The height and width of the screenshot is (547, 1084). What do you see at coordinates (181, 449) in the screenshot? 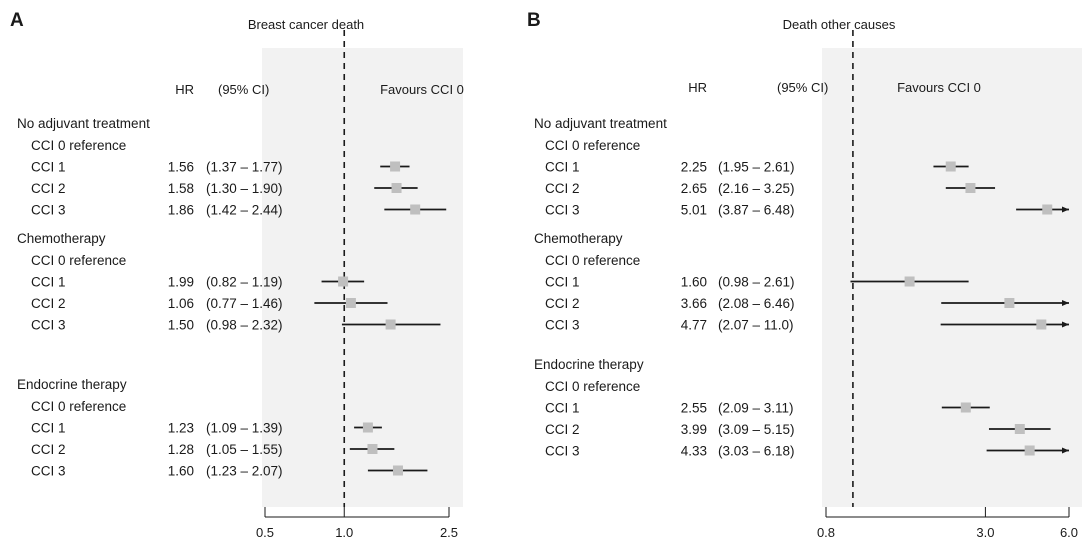
I see `row-hr-value: 1.28` at bounding box center [181, 449].